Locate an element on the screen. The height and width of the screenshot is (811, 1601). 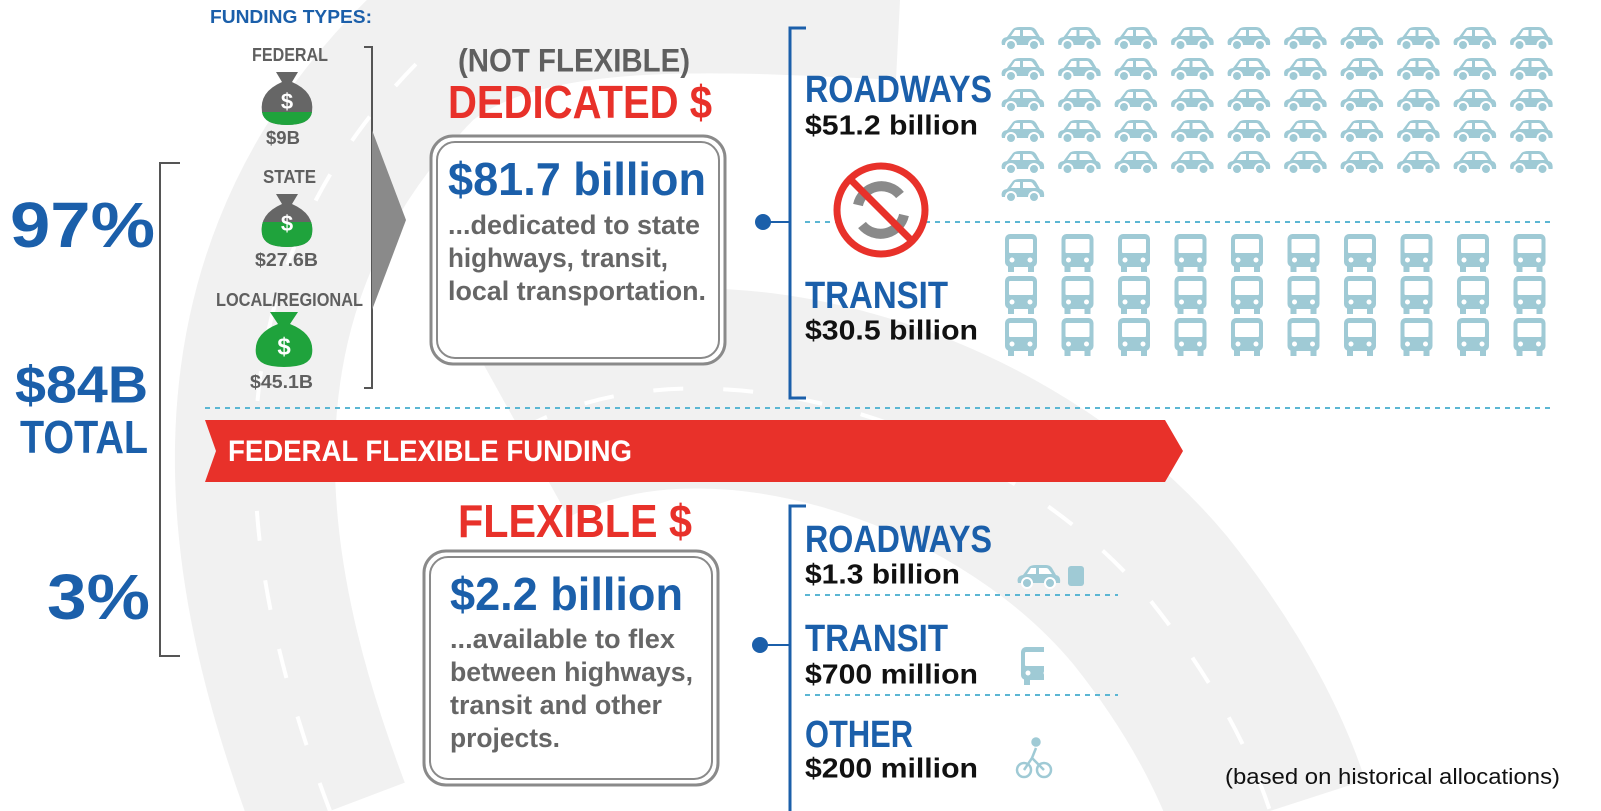
total-amount: $84B is located at coordinates (81, 386).